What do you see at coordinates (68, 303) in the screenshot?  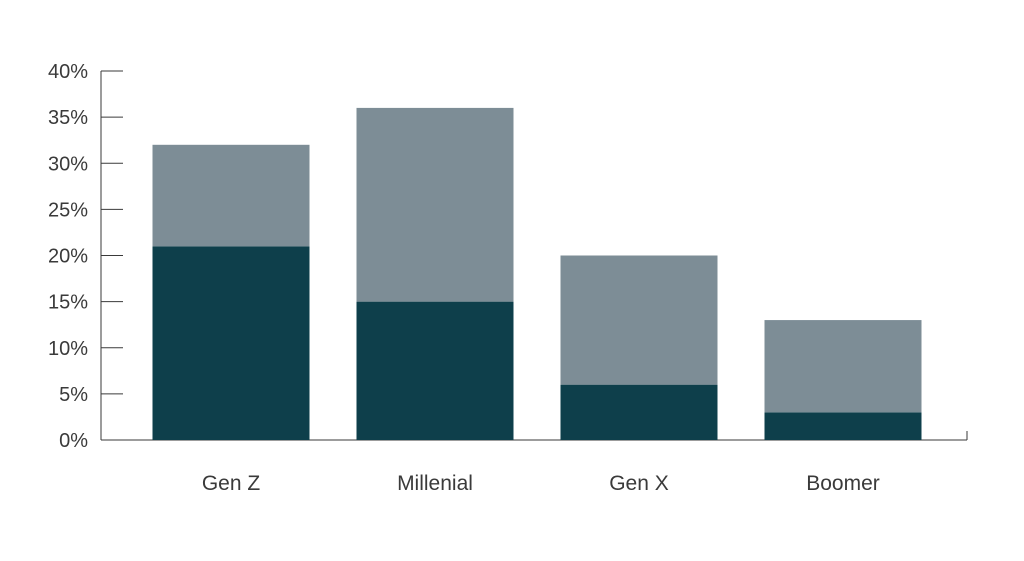 I see `y-tick-label: 15%` at bounding box center [68, 303].